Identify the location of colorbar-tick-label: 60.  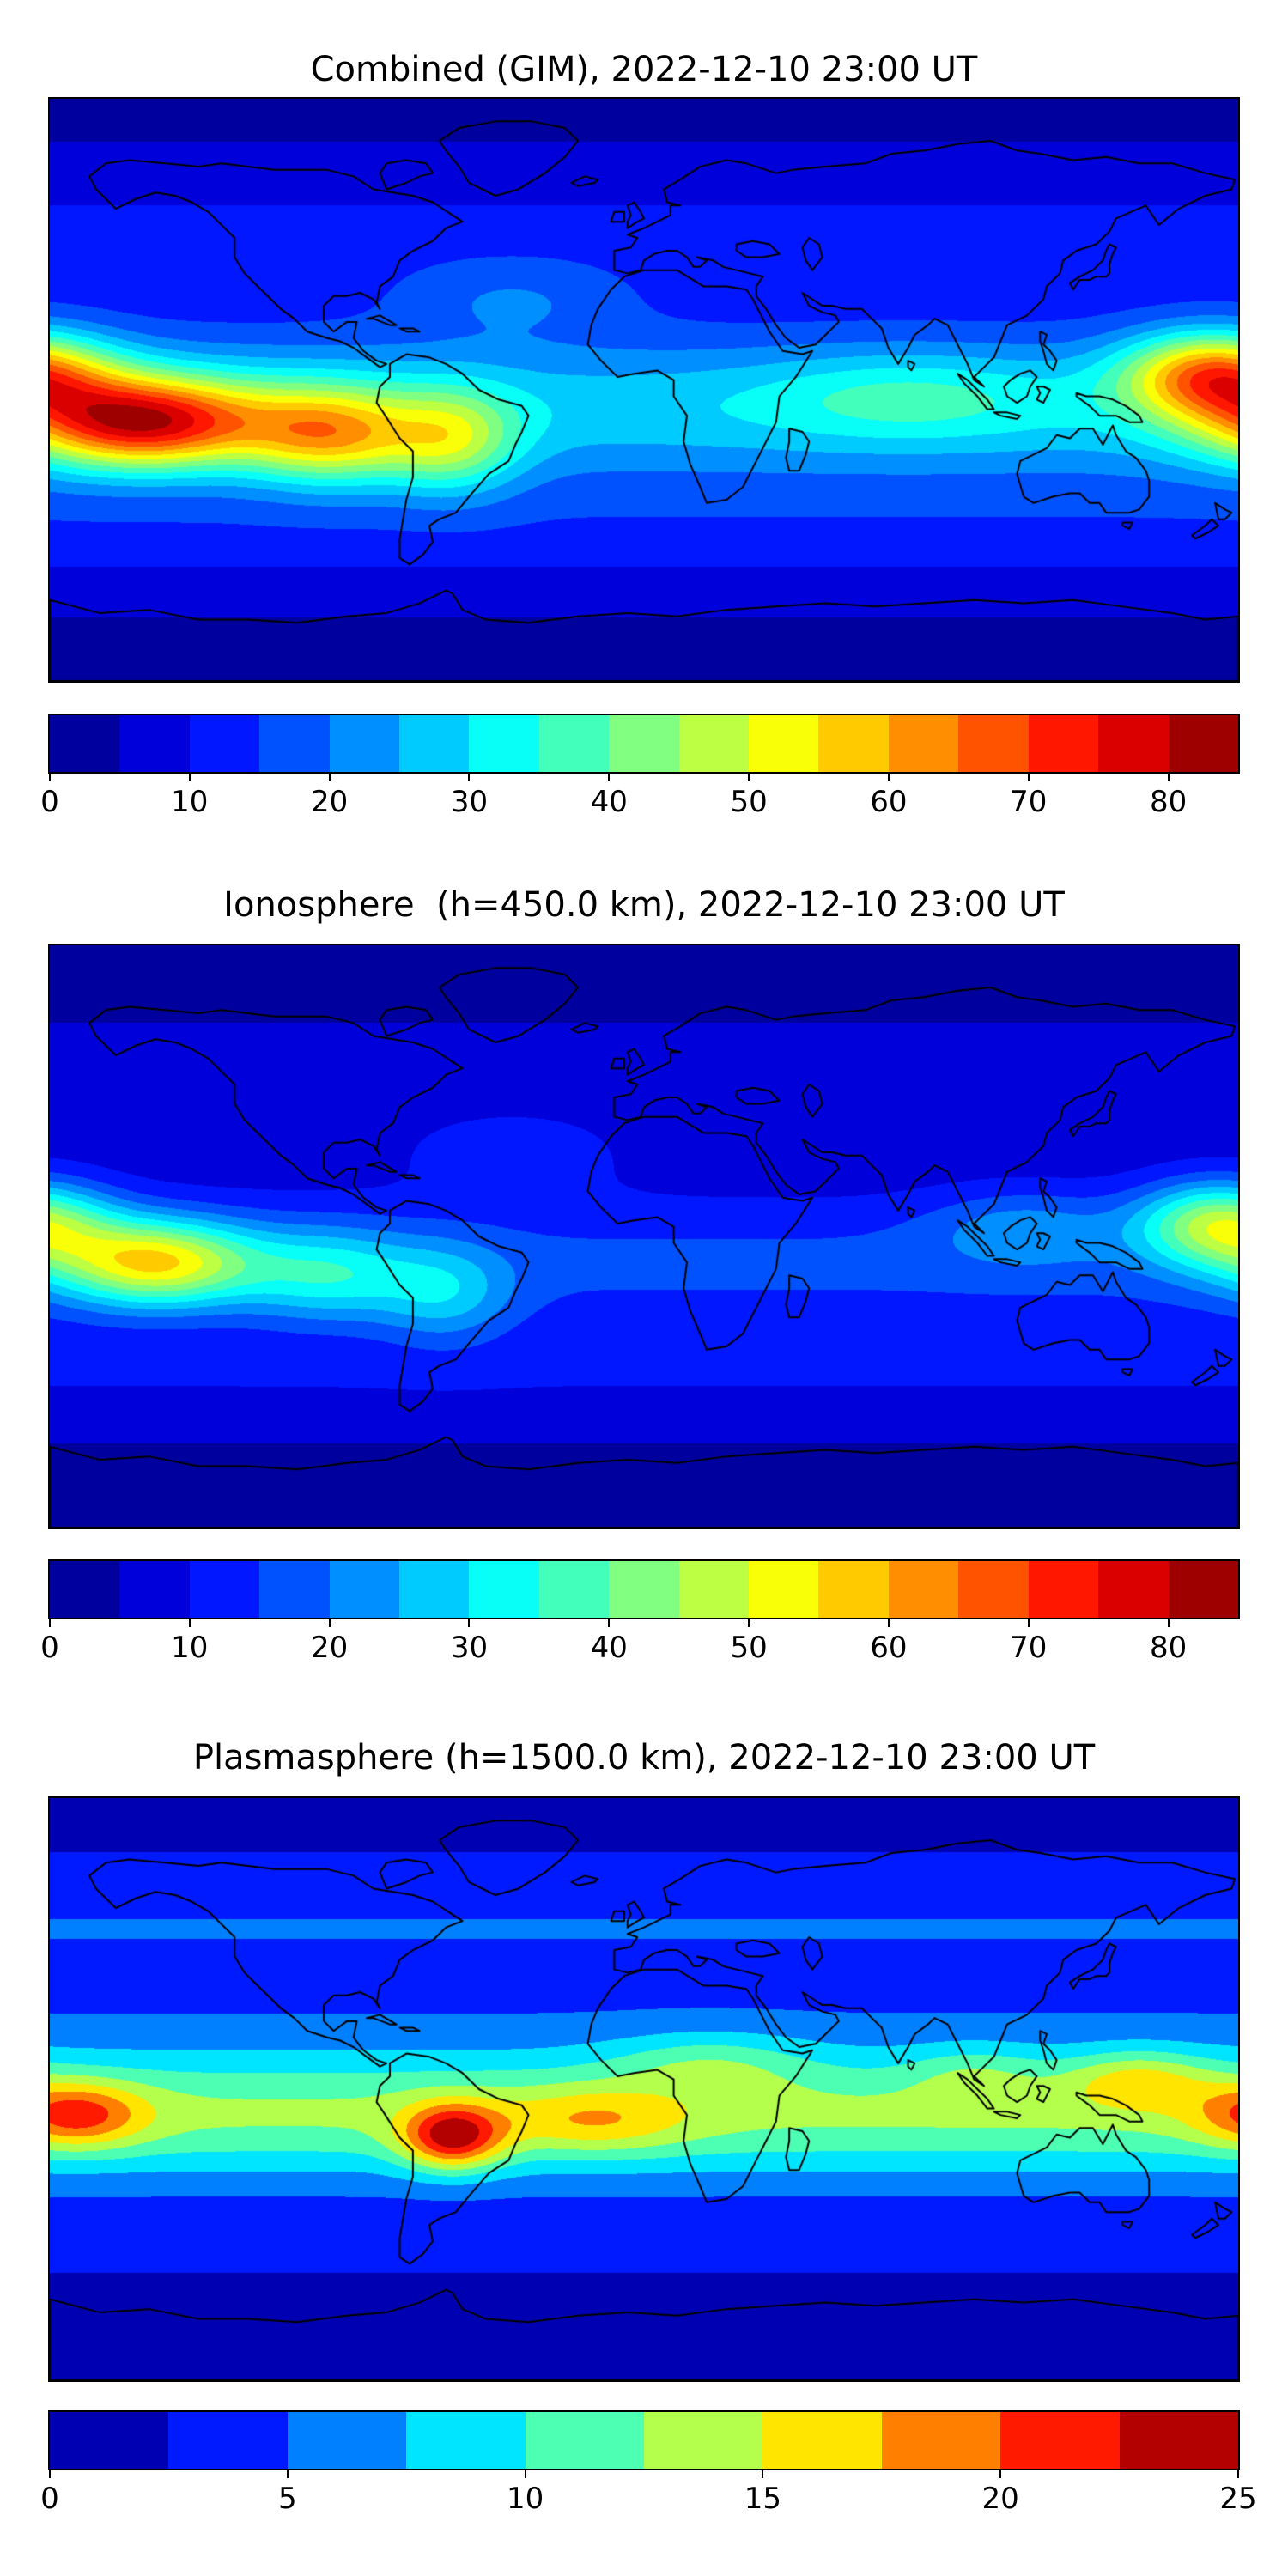
(889, 1648).